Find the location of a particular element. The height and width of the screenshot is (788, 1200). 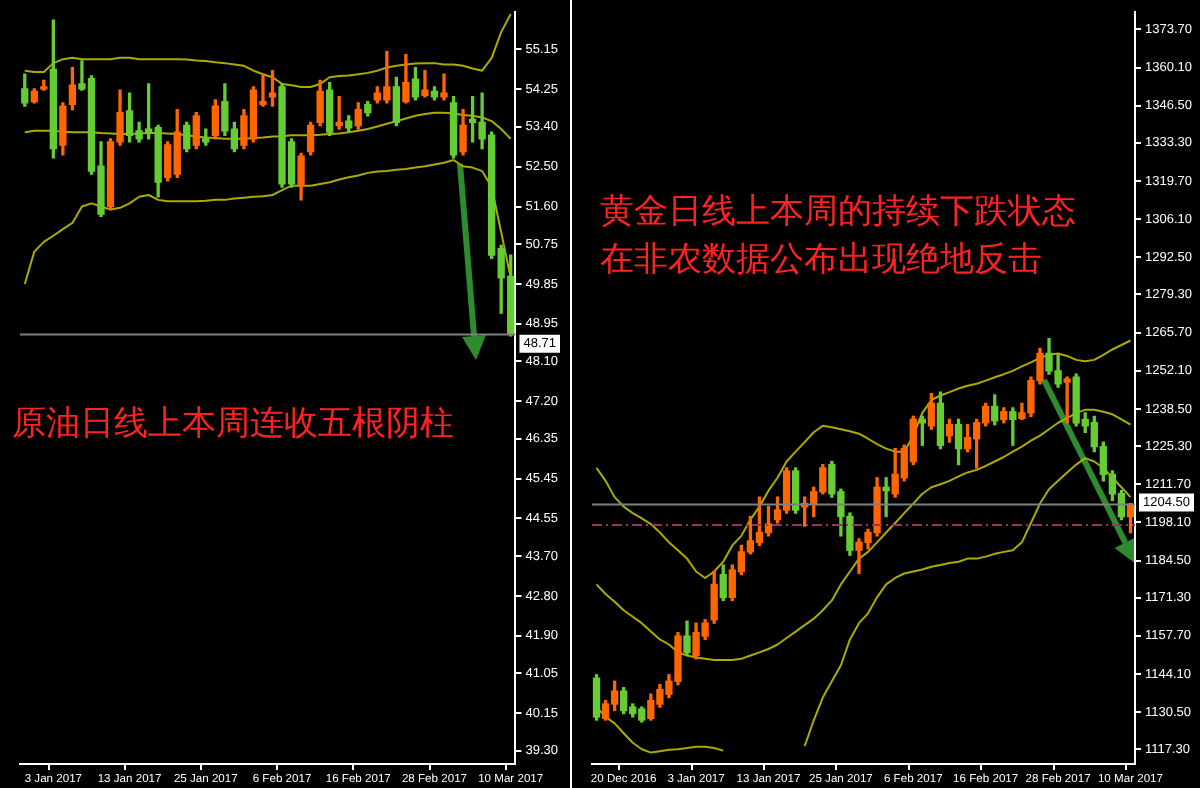

annotation: 在非农数据公布出现绝地反击 is located at coordinates (822, 261).